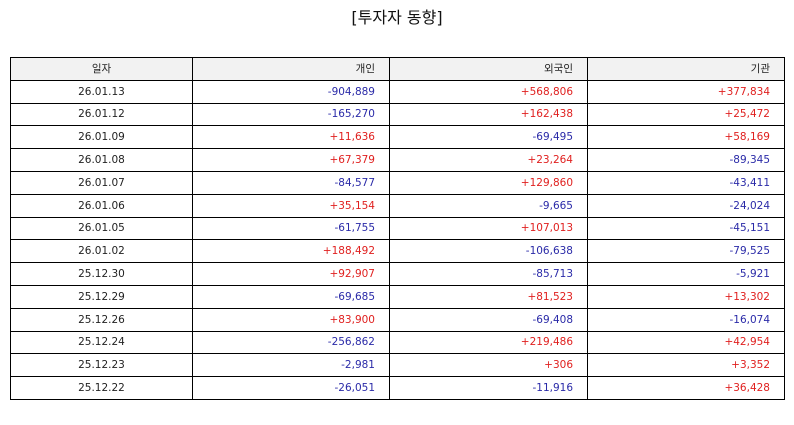  What do you see at coordinates (488, 114) in the screenshot?
I see `foreign-cell: +162,438` at bounding box center [488, 114].